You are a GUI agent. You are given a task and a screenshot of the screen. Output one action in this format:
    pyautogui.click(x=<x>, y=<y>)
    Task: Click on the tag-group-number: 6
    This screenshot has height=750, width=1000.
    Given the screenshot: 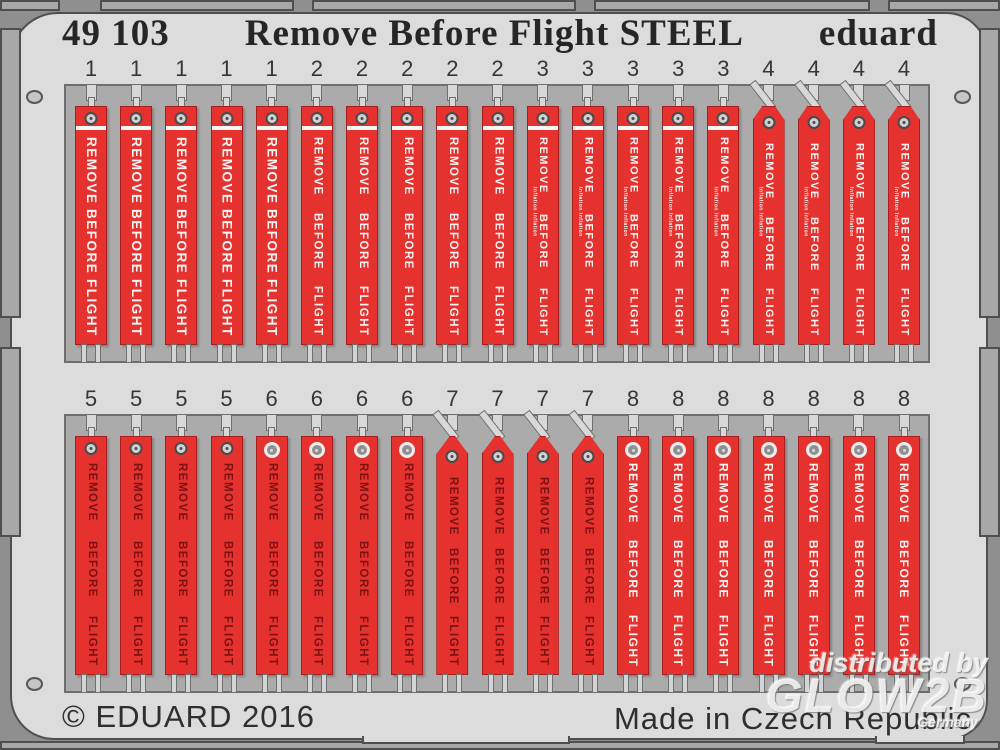 What is the action you would take?
    pyautogui.click(x=316, y=398)
    